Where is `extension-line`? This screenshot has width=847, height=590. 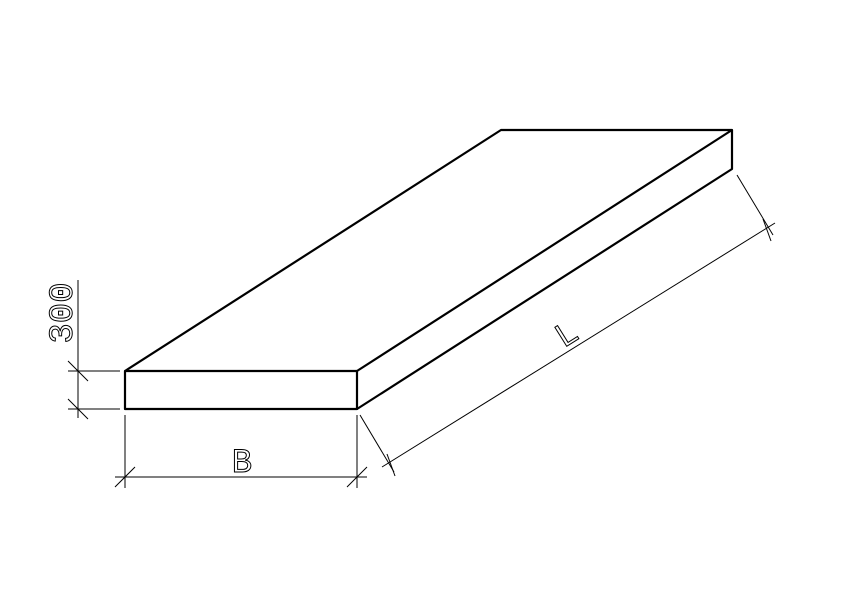 extension-line is located at coordinates (755, 205).